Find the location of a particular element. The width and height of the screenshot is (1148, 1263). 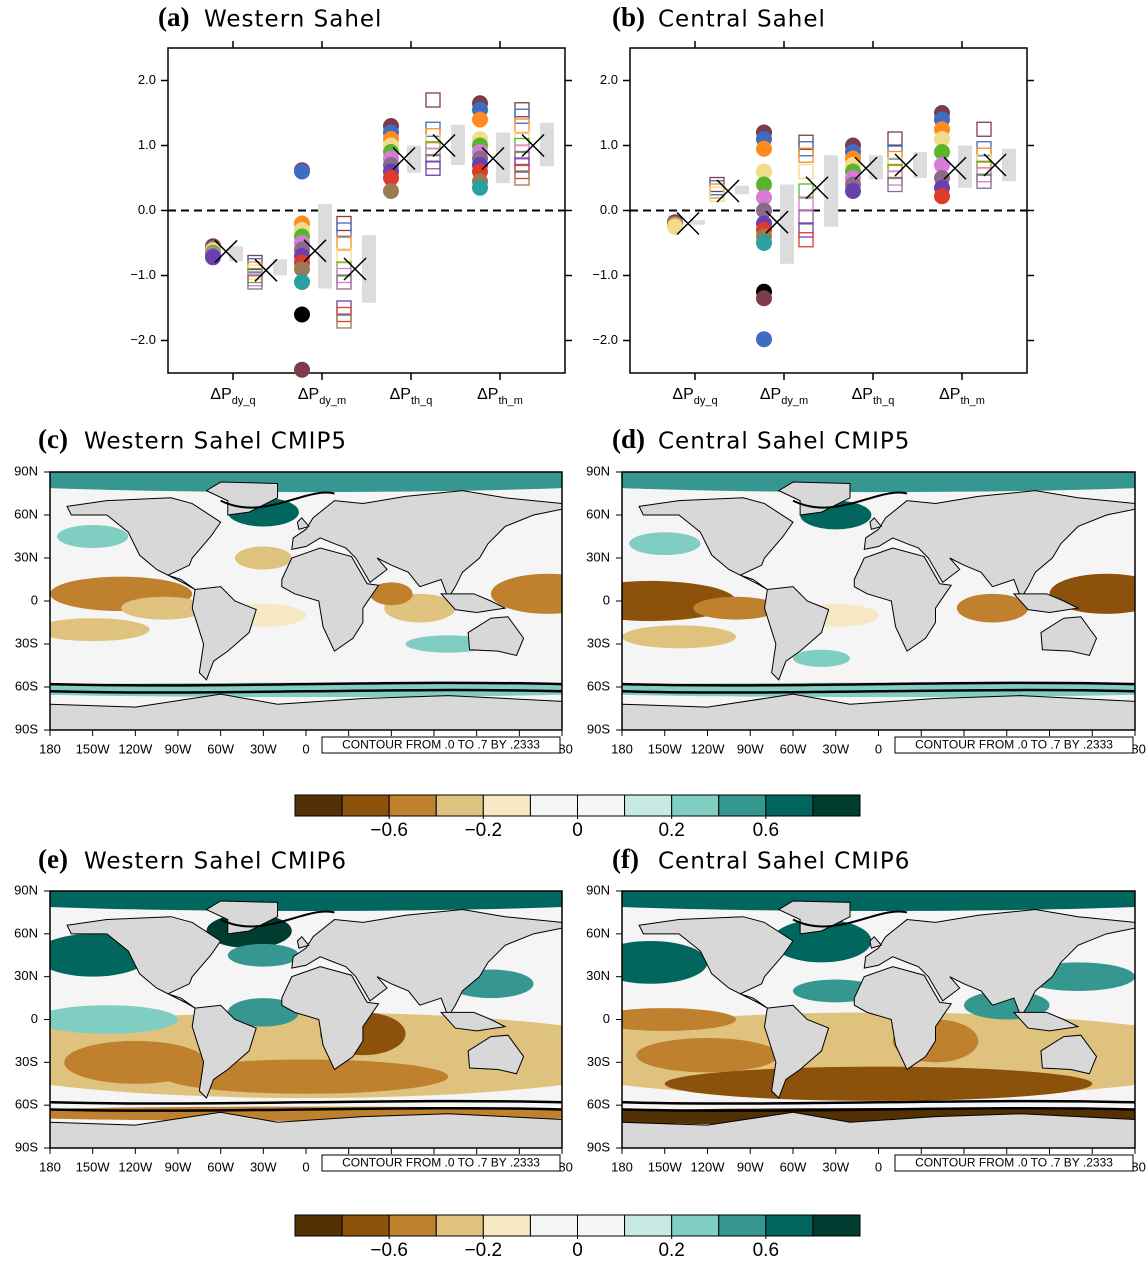

y-tick-label: 0.0 is located at coordinates (147, 209).